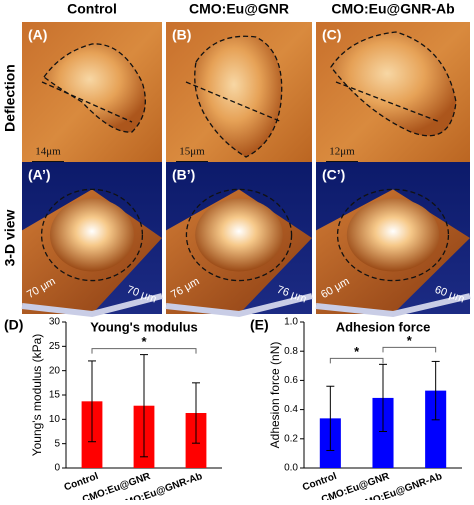 This screenshot has width=474, height=505. I want to click on view-image: (C’)60 μm 60 μm, so click(393, 240).